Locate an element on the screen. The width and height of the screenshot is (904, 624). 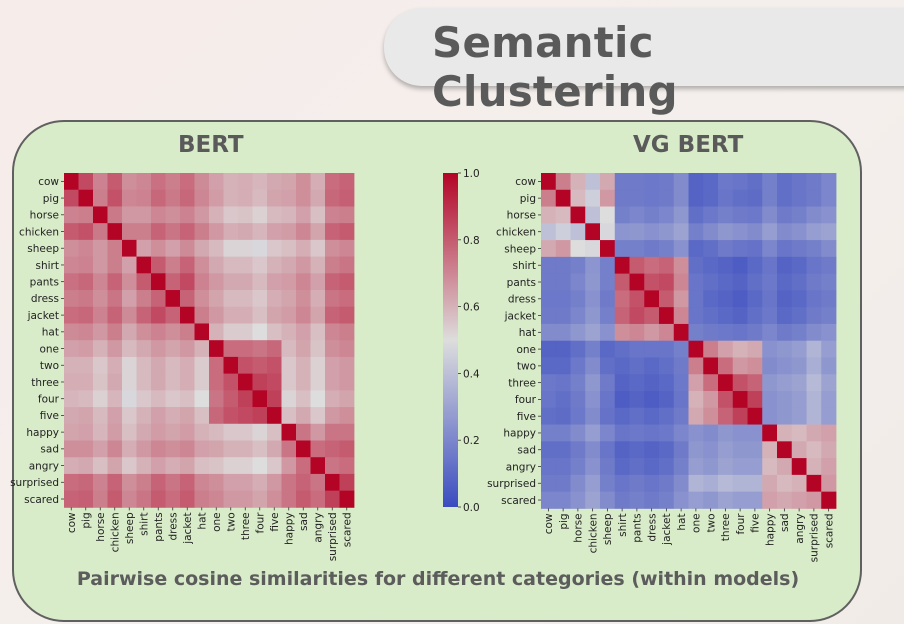
bert-ytick-label: pants is located at coordinates (44, 282).